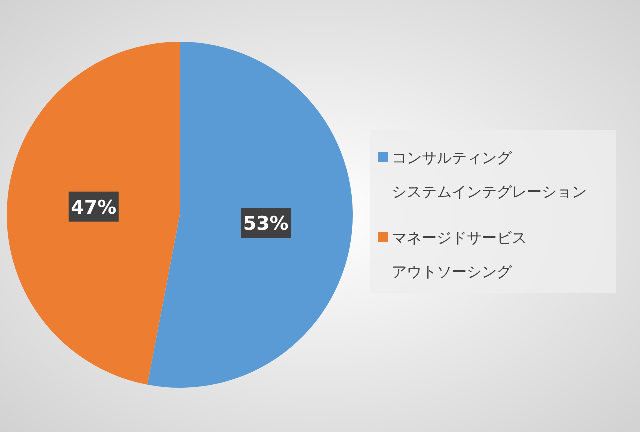 The width and height of the screenshot is (640, 432). Describe the element at coordinates (266, 224) in the screenshot. I see `data-label: 53%` at that location.